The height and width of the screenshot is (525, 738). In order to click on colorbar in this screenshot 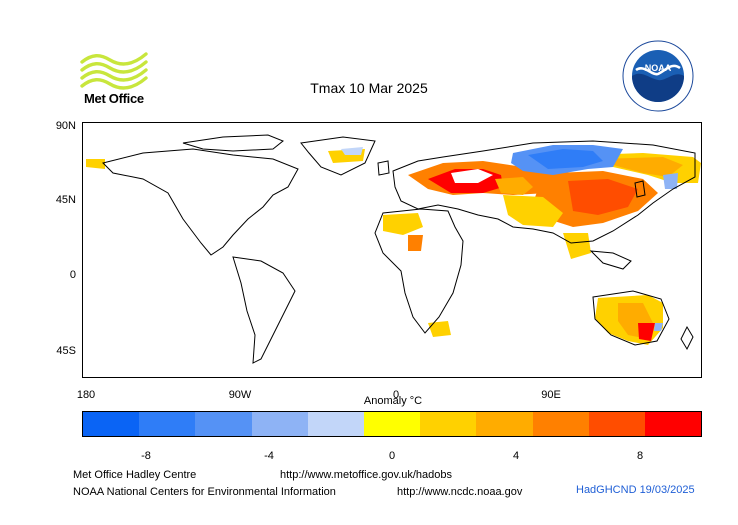, I will do `click(392, 424)`.